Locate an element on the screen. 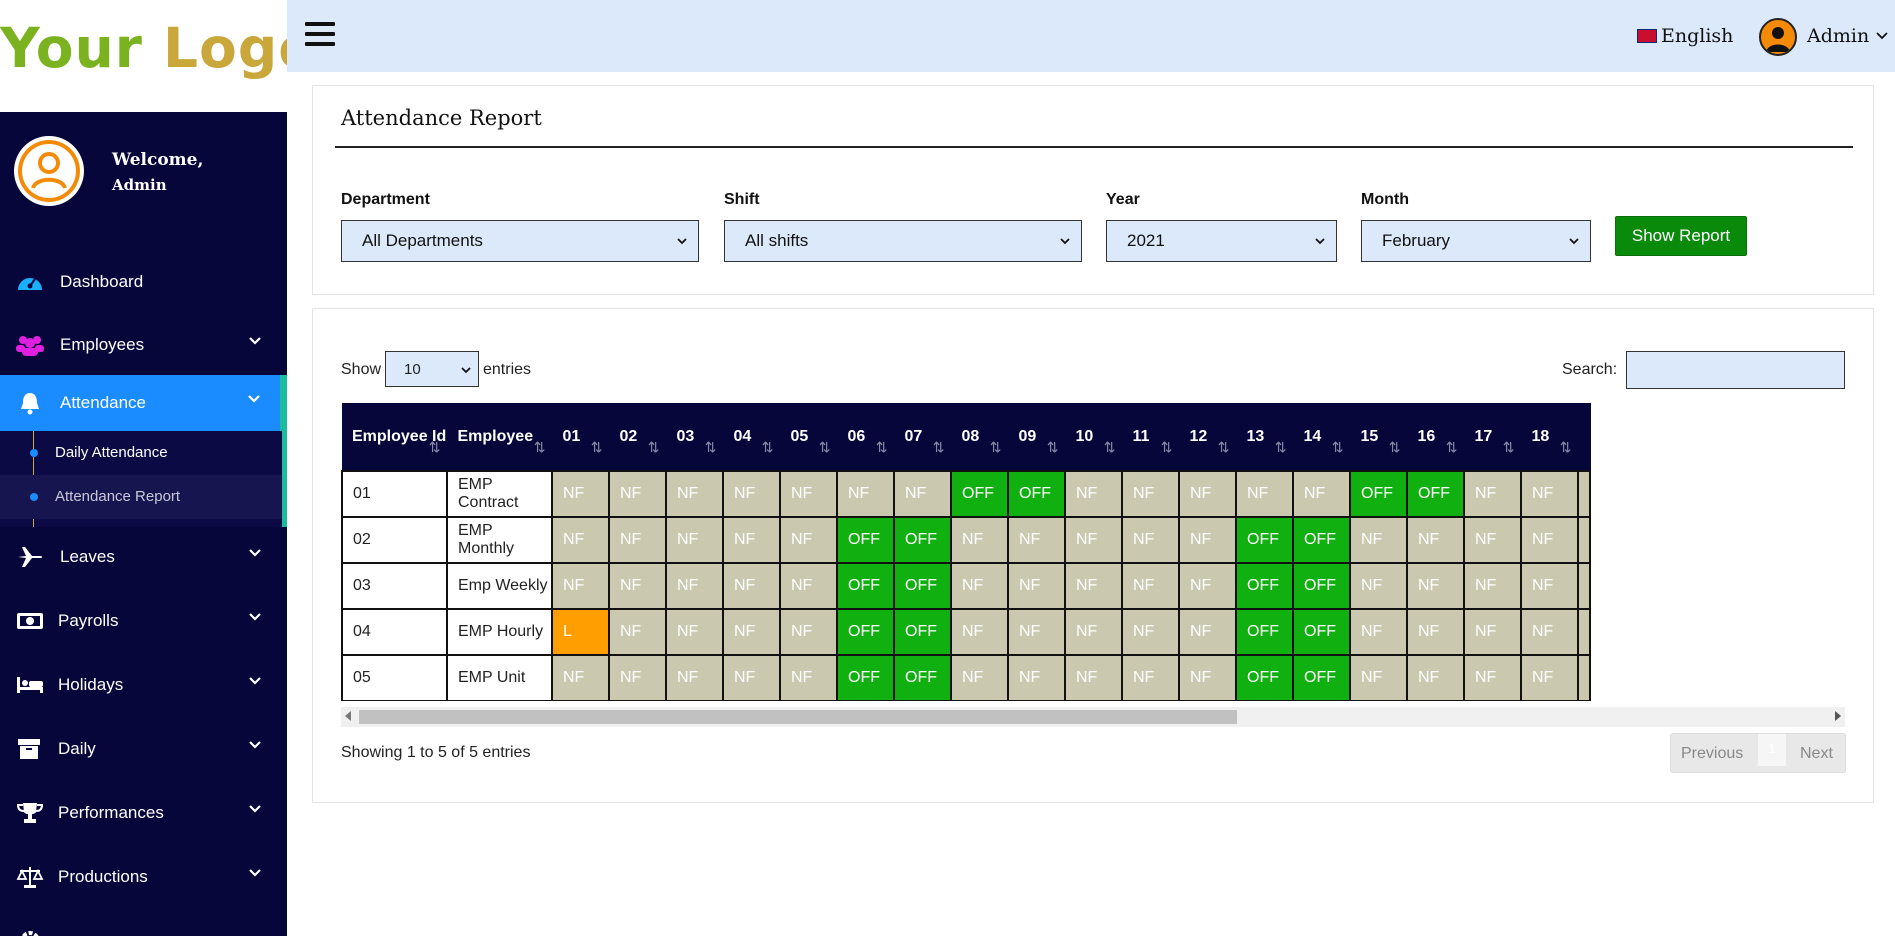 The image size is (1895, 936). header-day: 07 ⇅ is located at coordinates (923, 437).